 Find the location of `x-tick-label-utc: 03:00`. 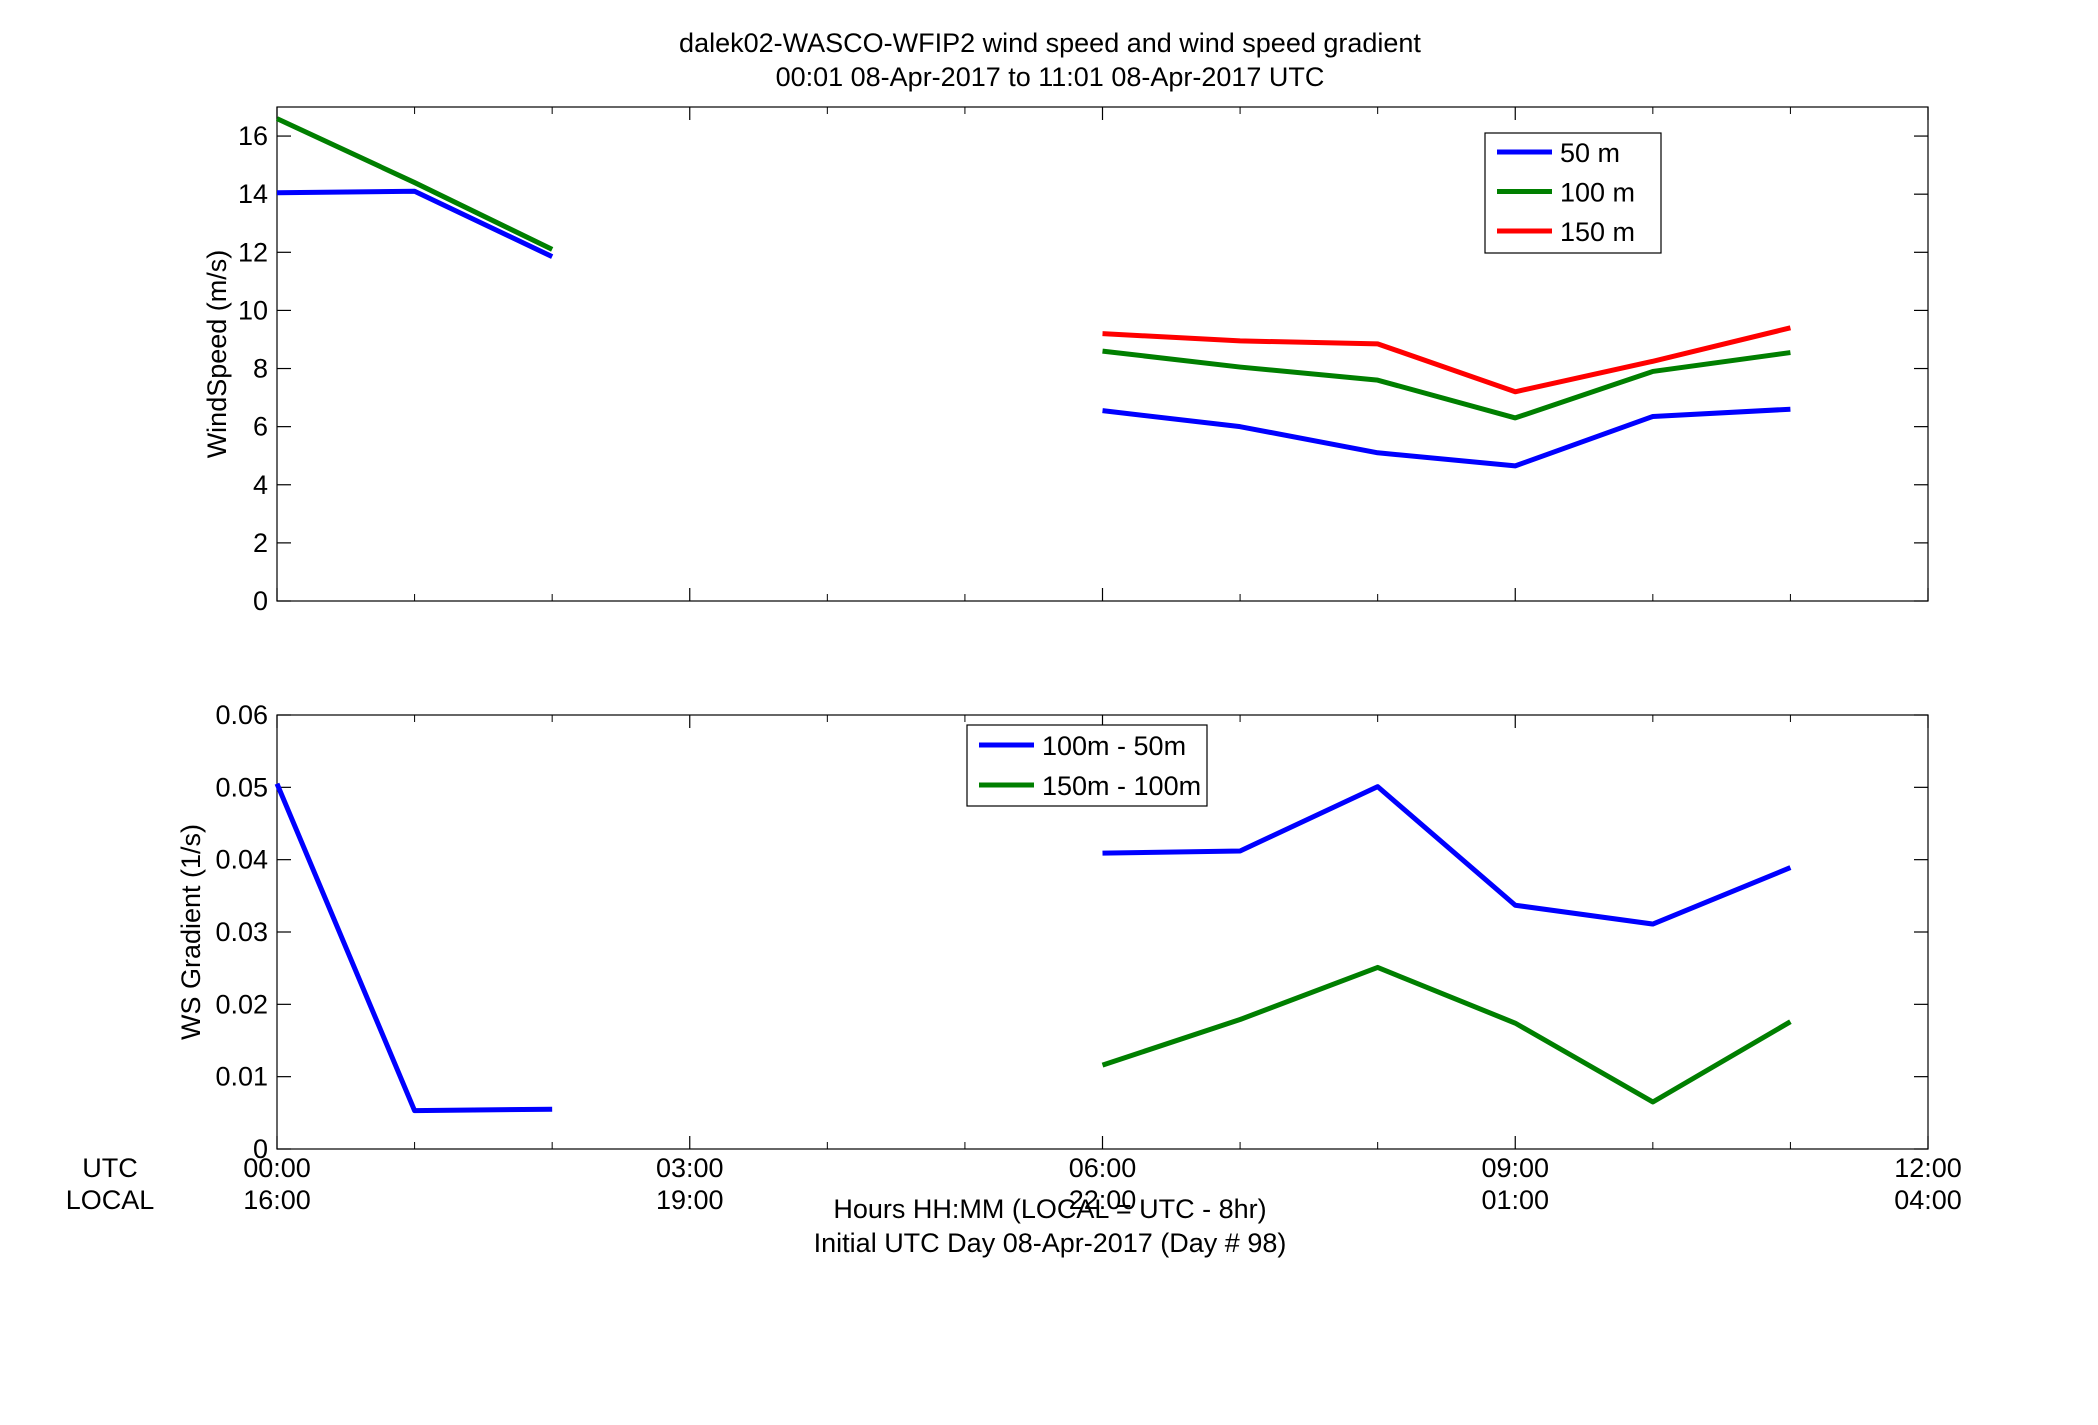

x-tick-label-utc: 03:00 is located at coordinates (690, 1168).